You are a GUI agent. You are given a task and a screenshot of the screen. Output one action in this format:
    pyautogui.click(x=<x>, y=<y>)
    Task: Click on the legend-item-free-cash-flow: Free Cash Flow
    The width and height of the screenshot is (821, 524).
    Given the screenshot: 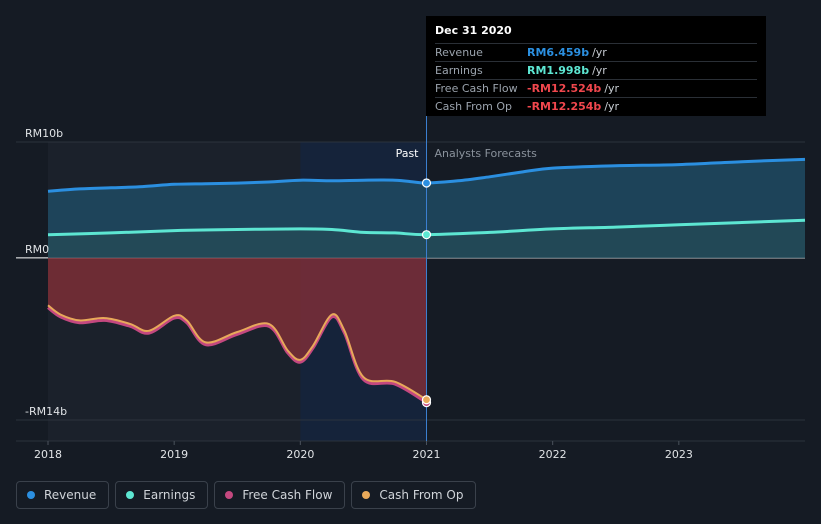 What is the action you would take?
    pyautogui.click(x=280, y=495)
    